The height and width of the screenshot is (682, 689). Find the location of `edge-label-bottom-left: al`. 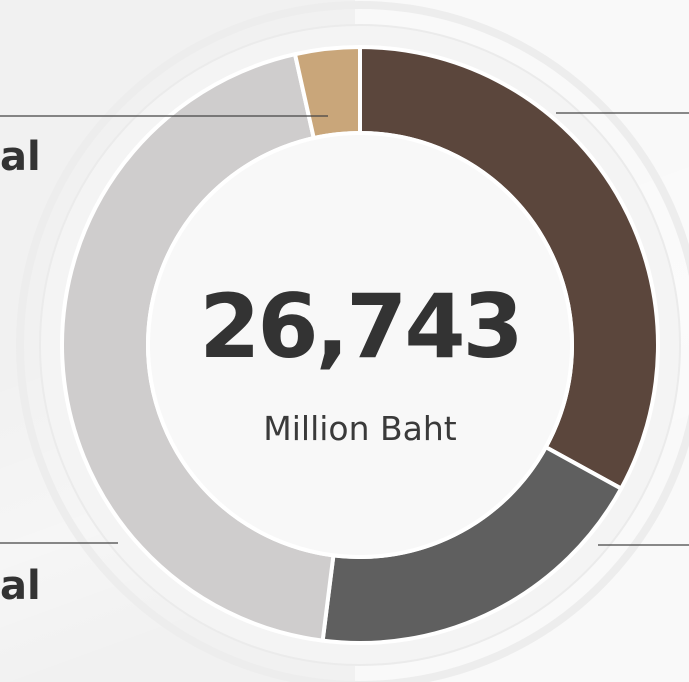

edge-label-bottom-left: al is located at coordinates (20, 586).